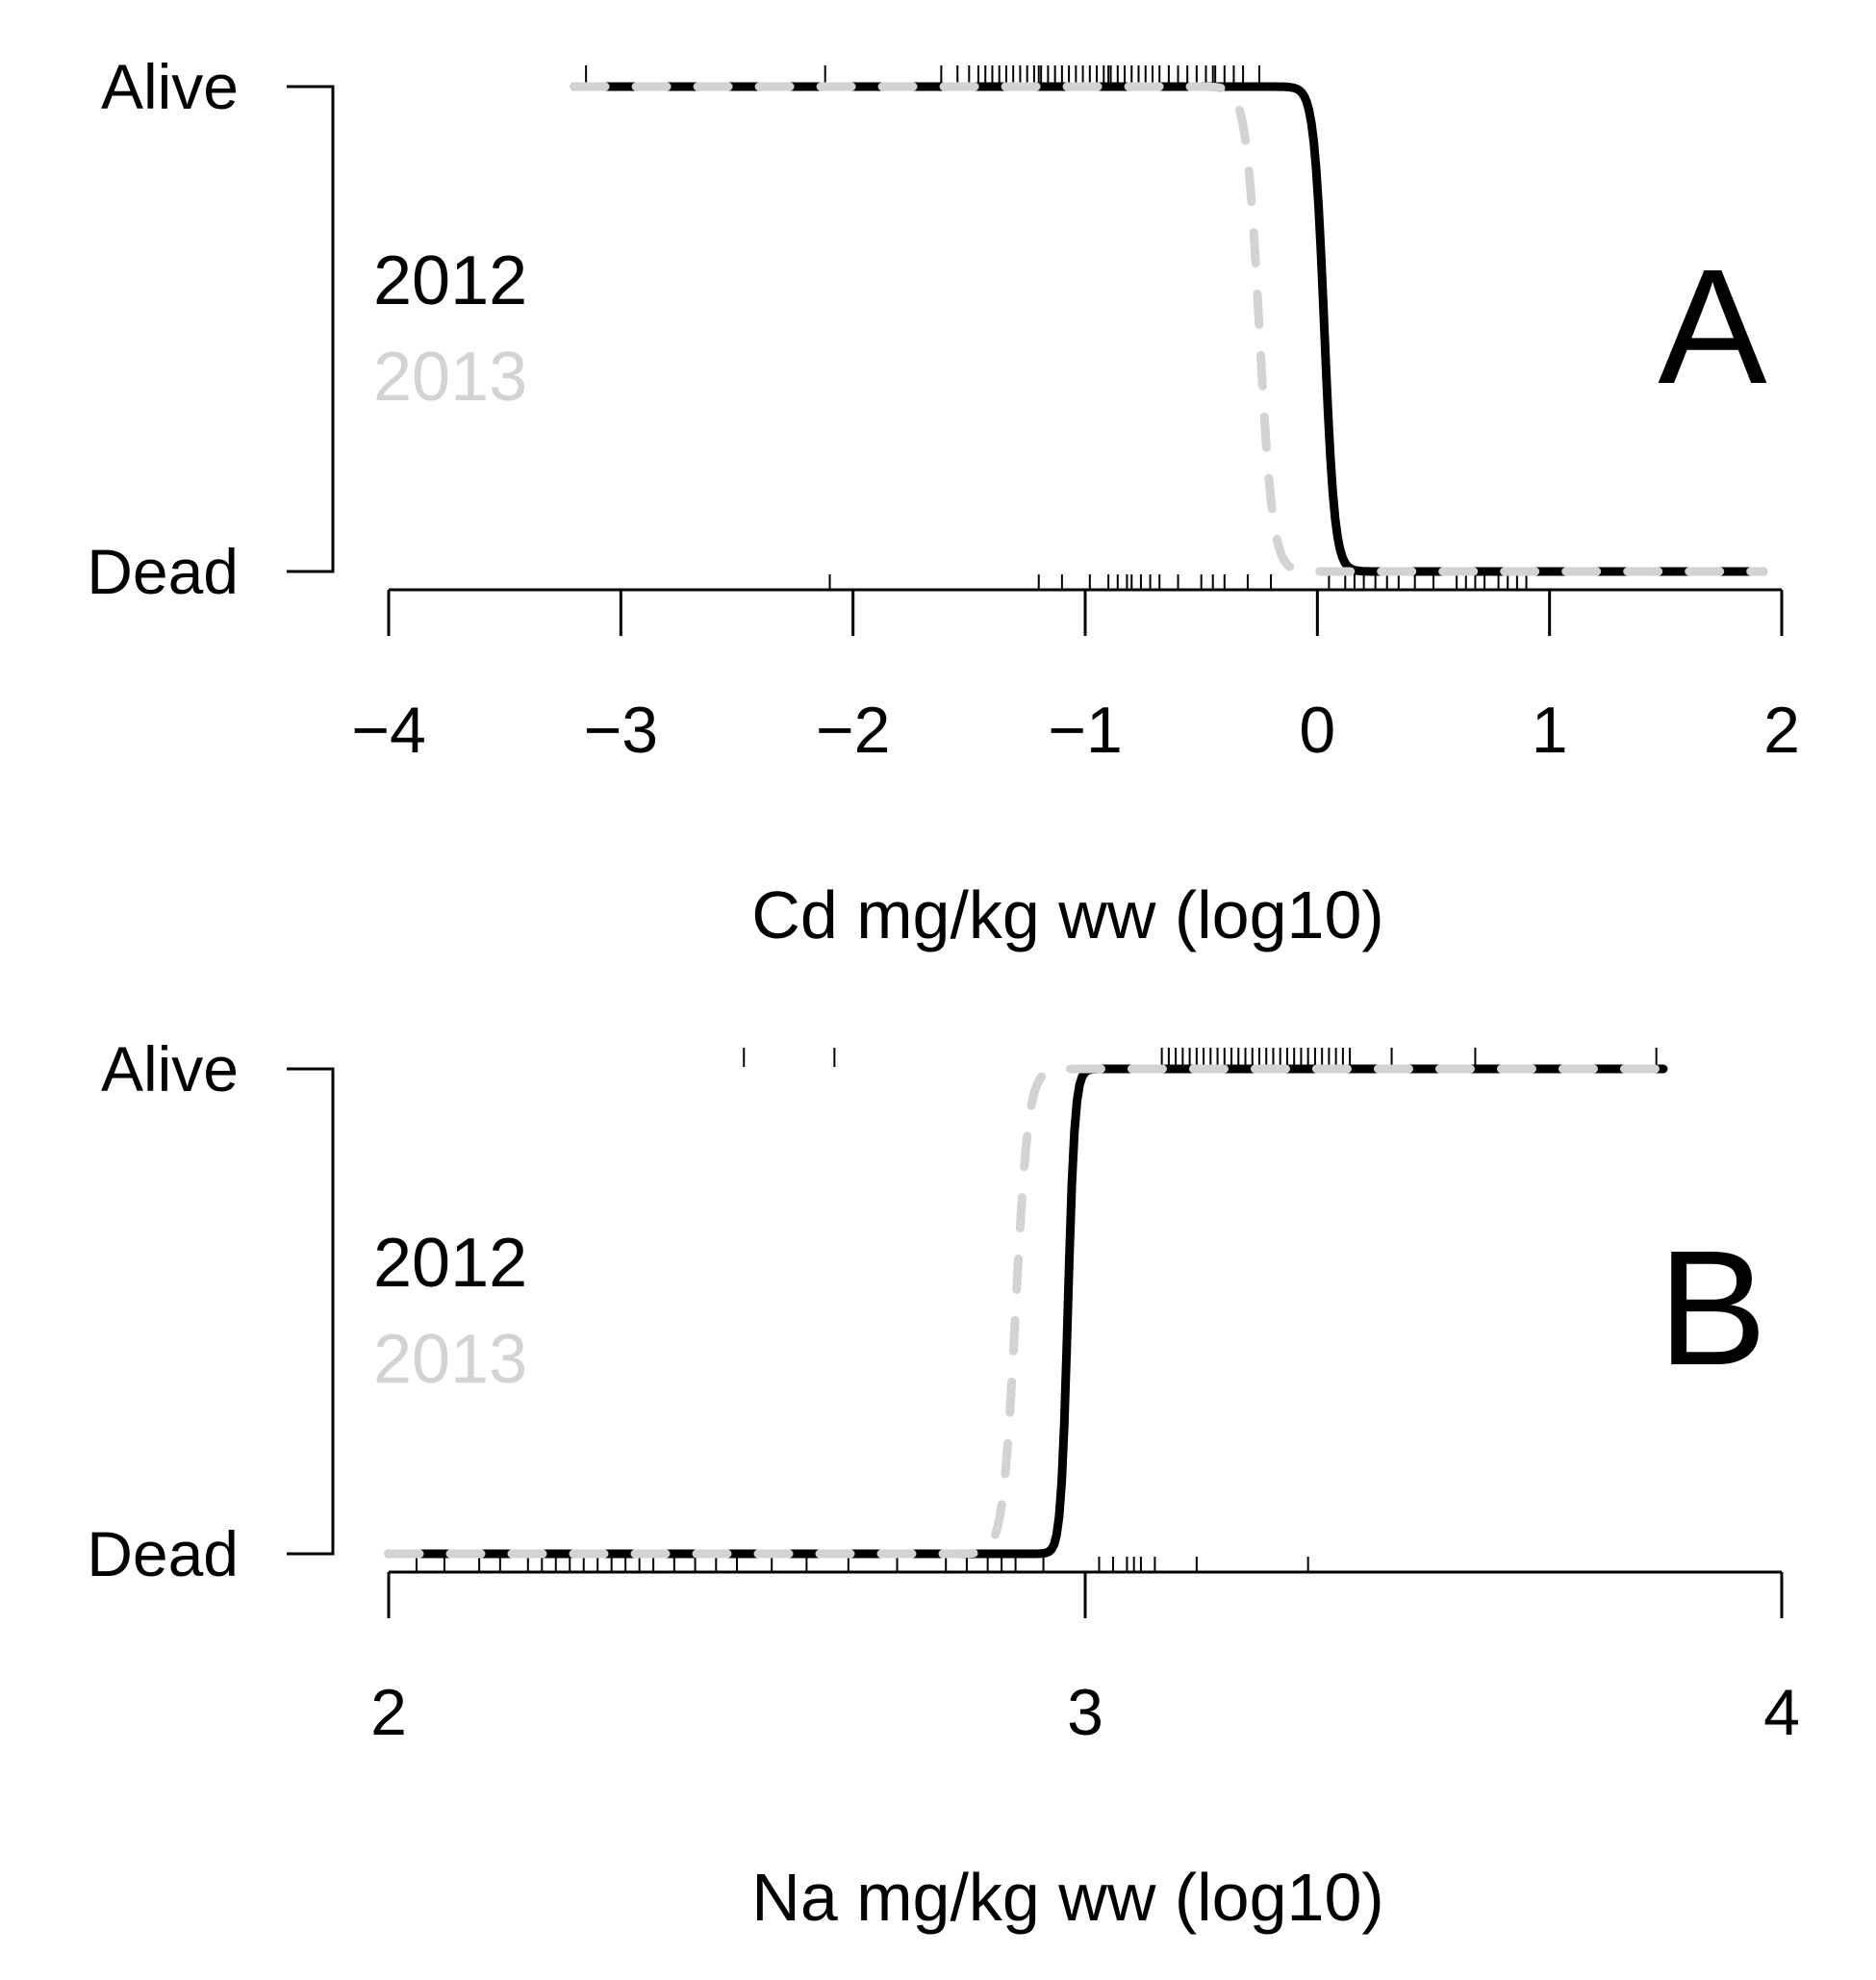  What do you see at coordinates (1712, 327) in the screenshot?
I see `panel-letter: A` at bounding box center [1712, 327].